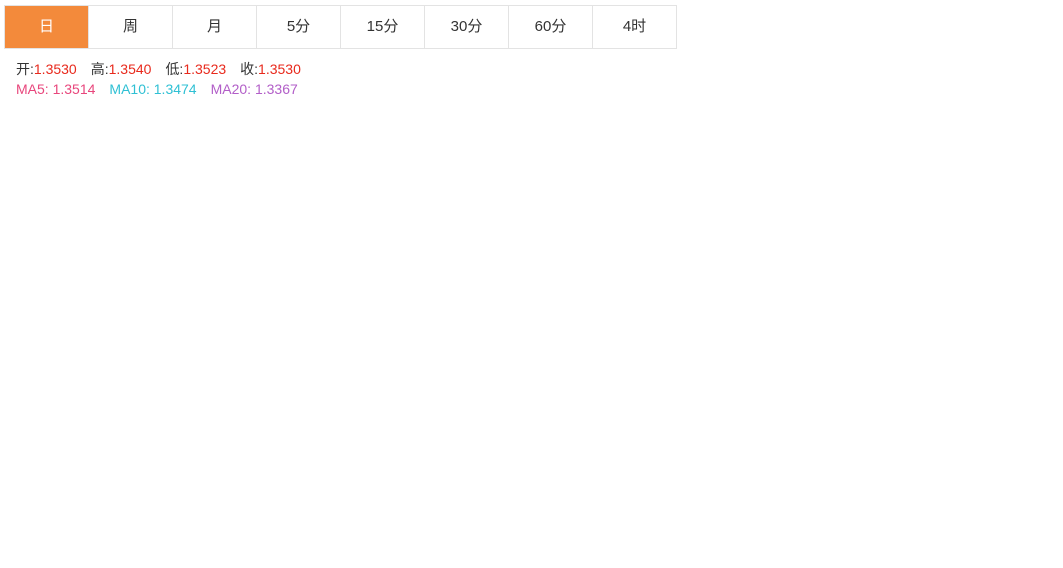 This screenshot has height=568, width=1063. I want to click on ma-label: MA20:, so click(231, 89).